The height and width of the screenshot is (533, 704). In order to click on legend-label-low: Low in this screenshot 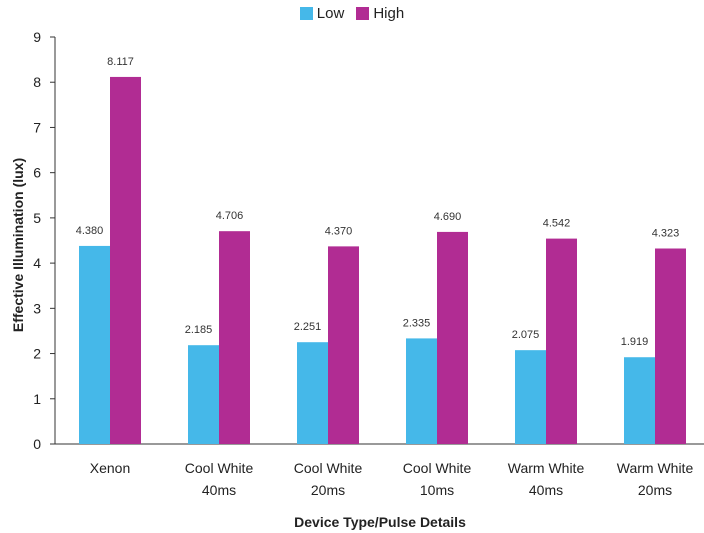, I will do `click(330, 13)`.